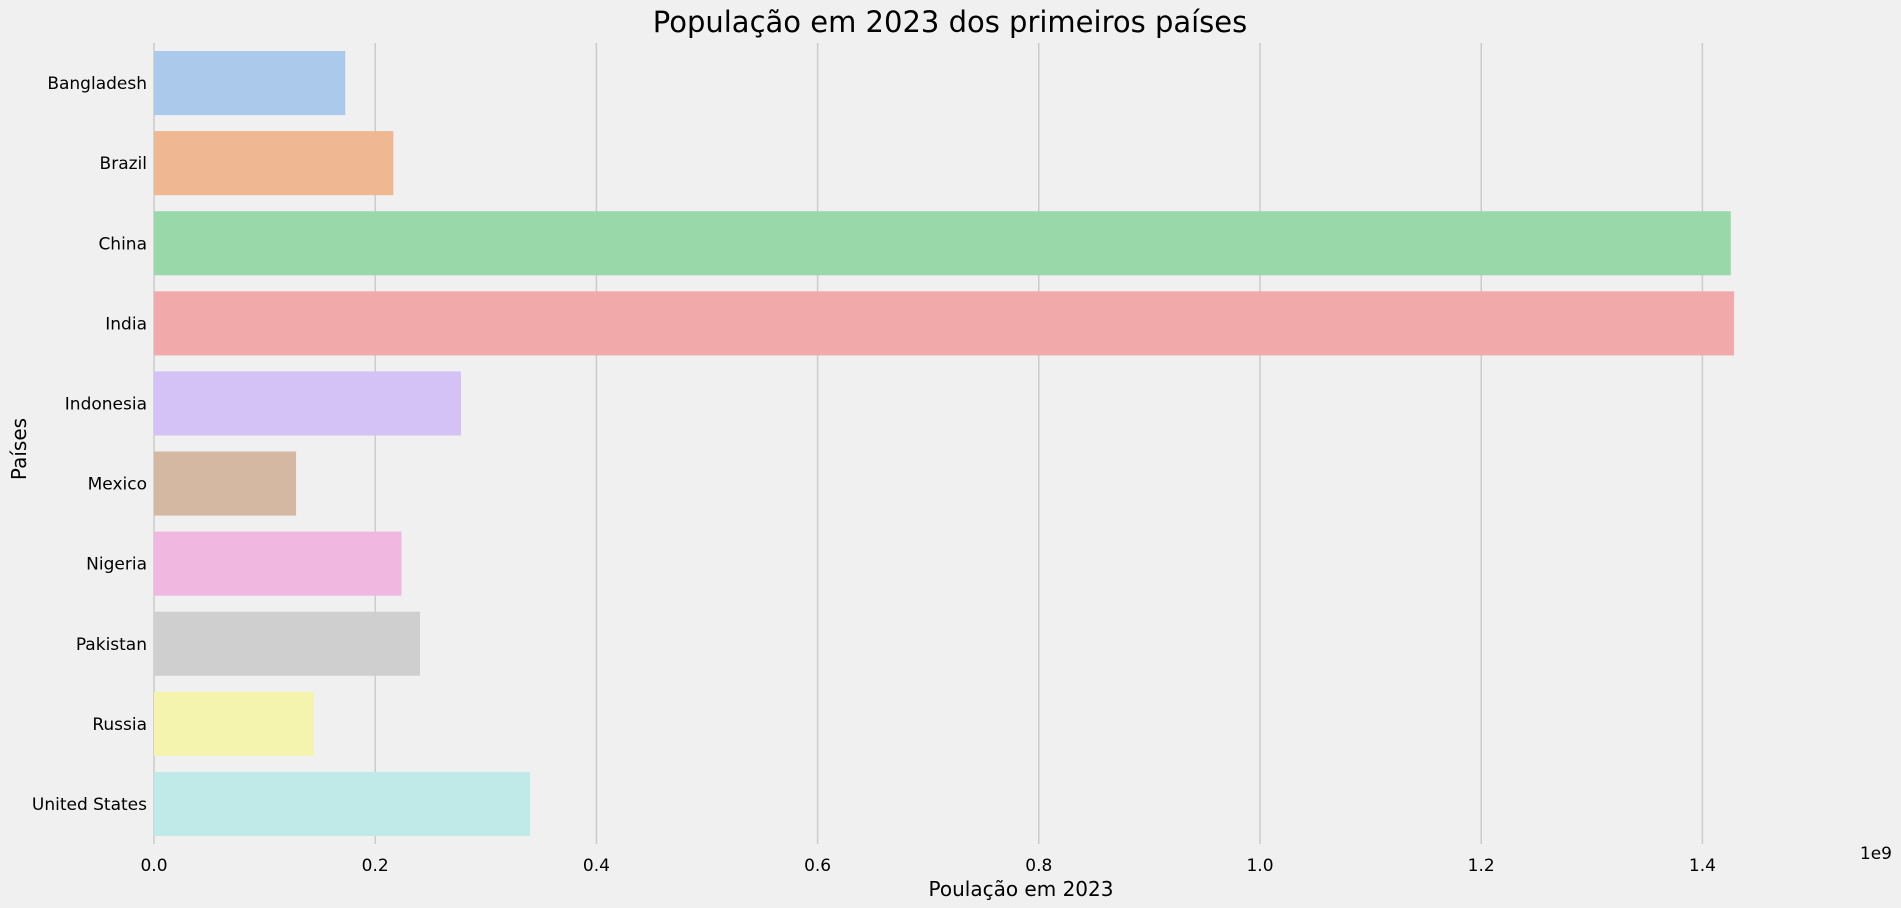  What do you see at coordinates (375, 866) in the screenshot?
I see `x-tick-label: 0.2` at bounding box center [375, 866].